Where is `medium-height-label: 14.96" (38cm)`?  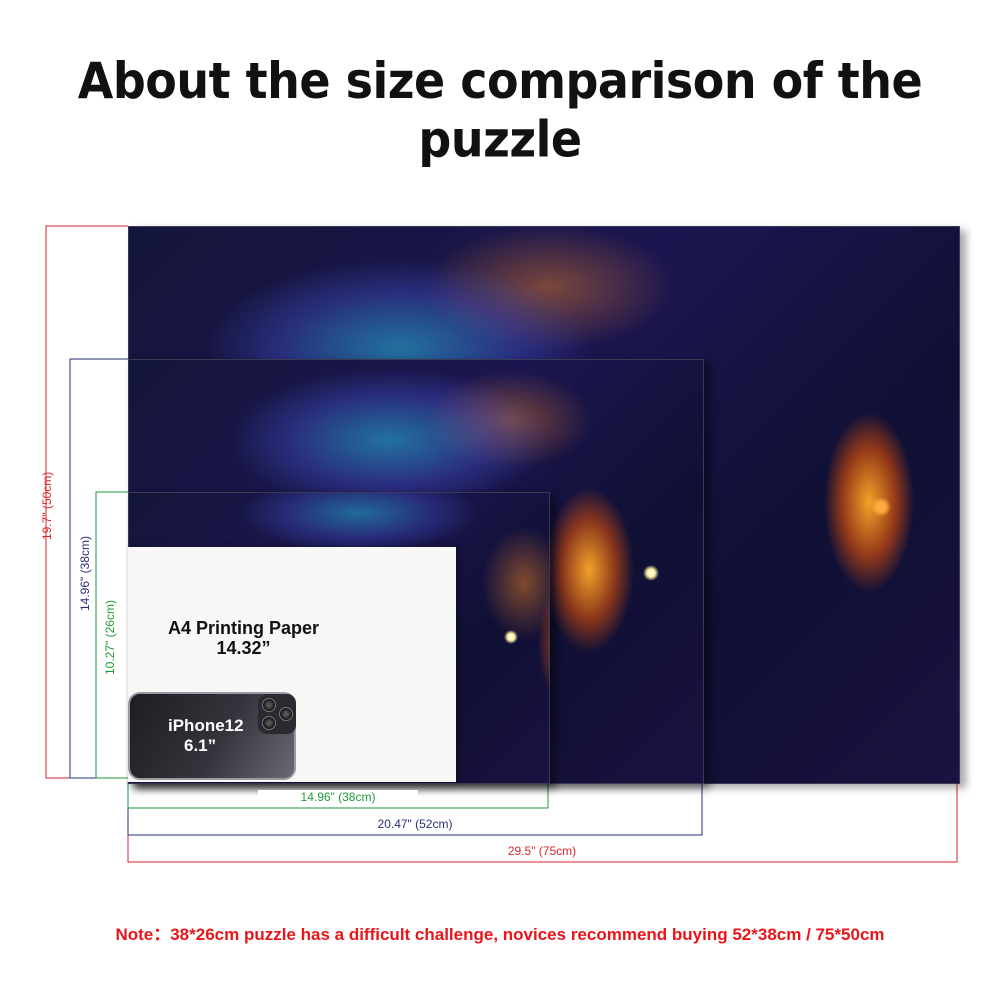
medium-height-label: 14.96" (38cm) is located at coordinates (85, 571).